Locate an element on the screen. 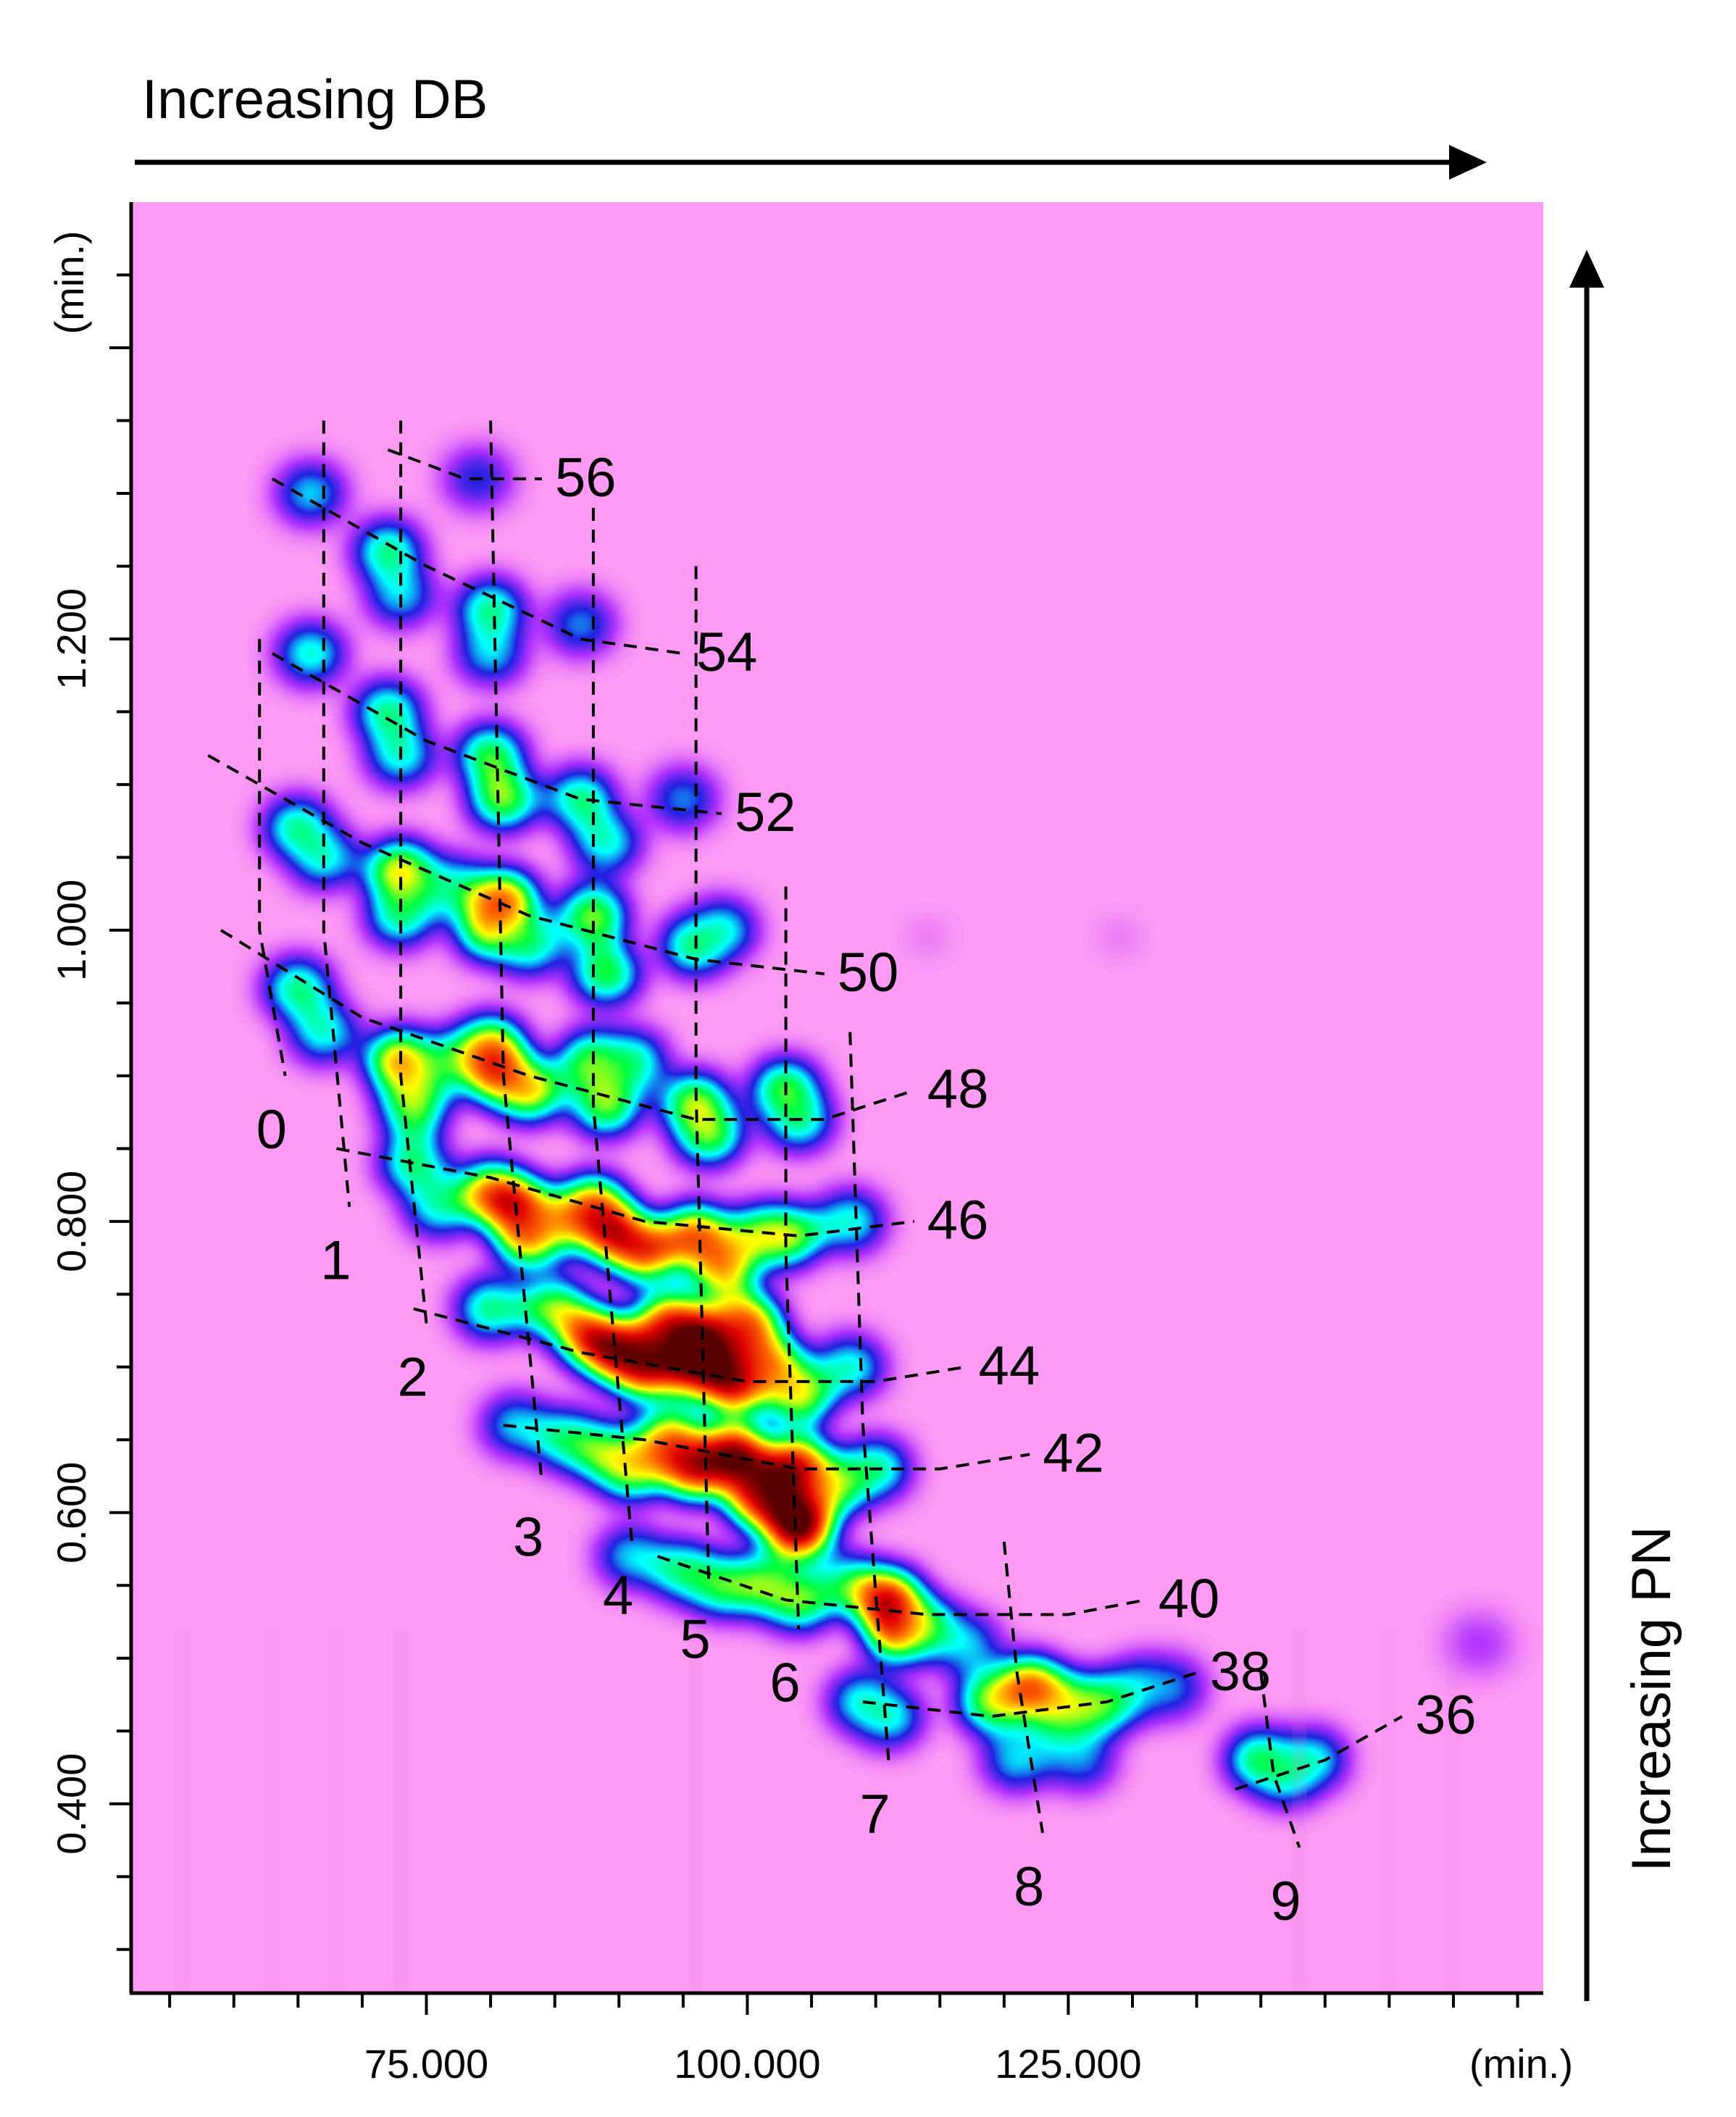 The height and width of the screenshot is (2117, 1736). pn-label-44: 44 is located at coordinates (1009, 1366).